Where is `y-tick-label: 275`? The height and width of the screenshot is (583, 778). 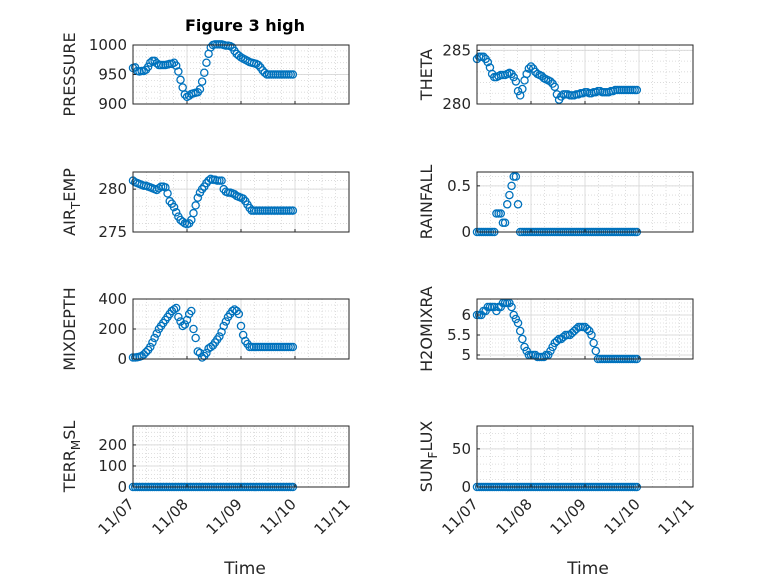 y-tick-label: 275 is located at coordinates (112, 232).